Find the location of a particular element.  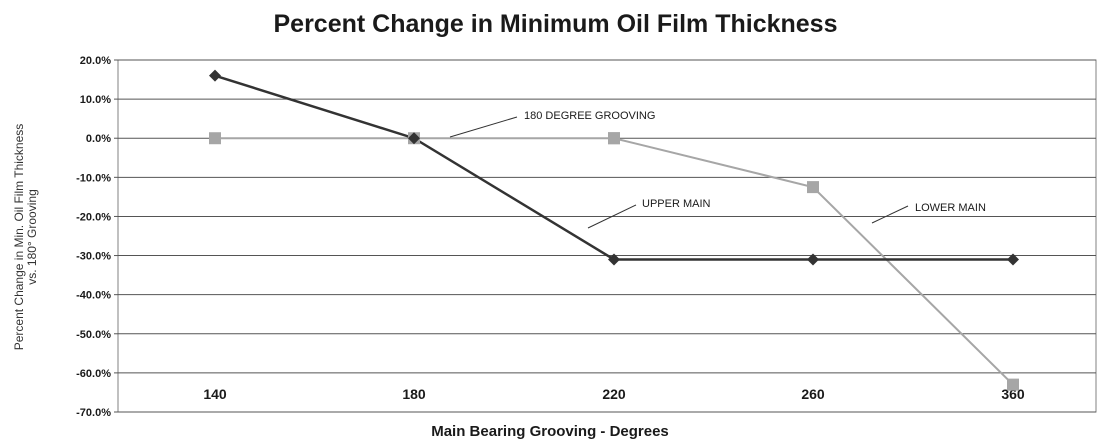

y-tick-label: -10.0% is located at coordinates (93, 178).